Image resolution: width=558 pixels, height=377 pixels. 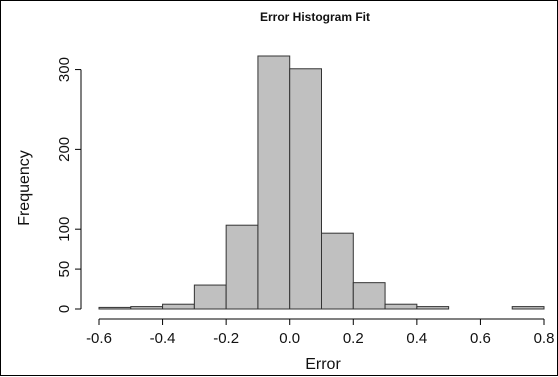 What do you see at coordinates (64, 309) in the screenshot?
I see `y-tick-label: 0` at bounding box center [64, 309].